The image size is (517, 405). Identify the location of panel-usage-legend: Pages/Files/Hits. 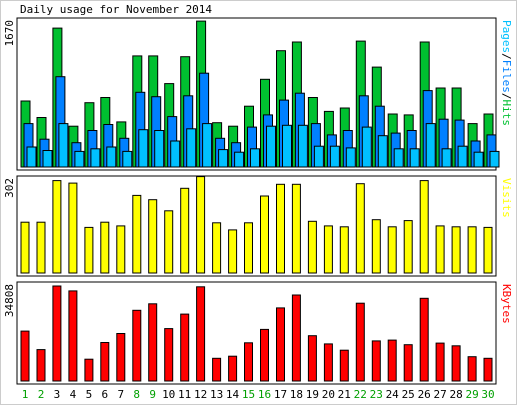
(506, 73).